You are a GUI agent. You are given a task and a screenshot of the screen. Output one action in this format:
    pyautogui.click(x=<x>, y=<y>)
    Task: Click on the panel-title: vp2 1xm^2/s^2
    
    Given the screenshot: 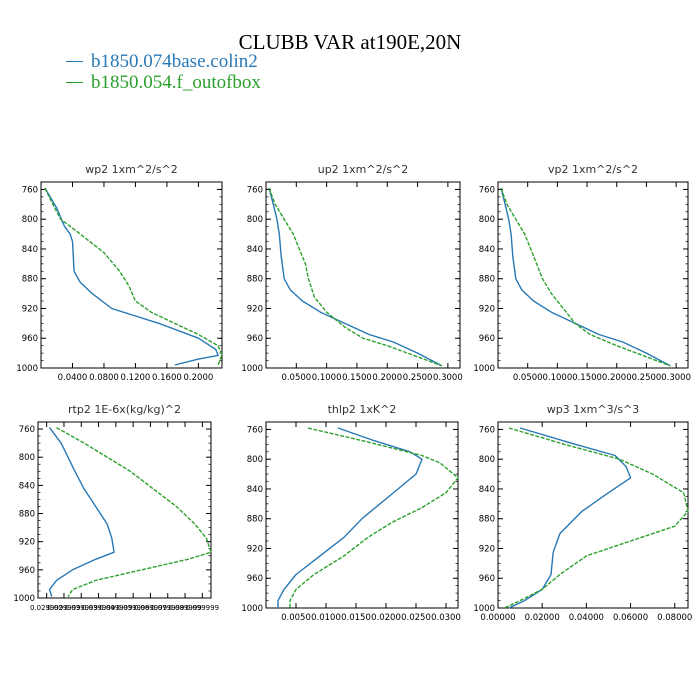 What is the action you would take?
    pyautogui.click(x=593, y=169)
    